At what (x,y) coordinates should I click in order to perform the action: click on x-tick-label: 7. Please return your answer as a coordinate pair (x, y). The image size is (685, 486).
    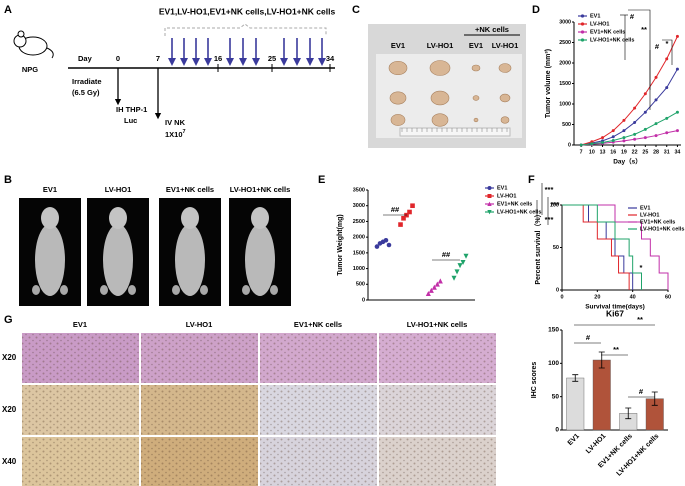
    Looking at the image, I should click on (581, 152).